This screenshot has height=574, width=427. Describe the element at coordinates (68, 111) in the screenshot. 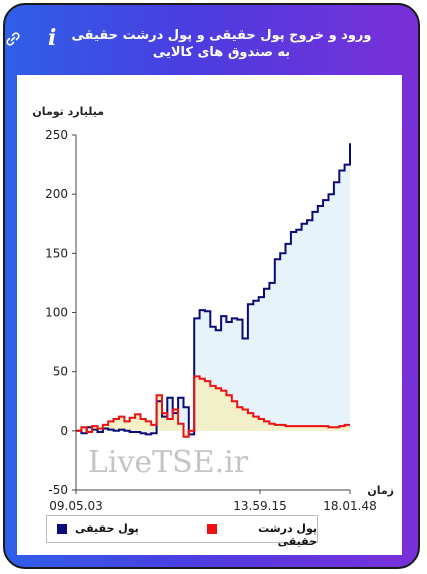

I see `y-axis-label: میلیارد تومان` at that location.